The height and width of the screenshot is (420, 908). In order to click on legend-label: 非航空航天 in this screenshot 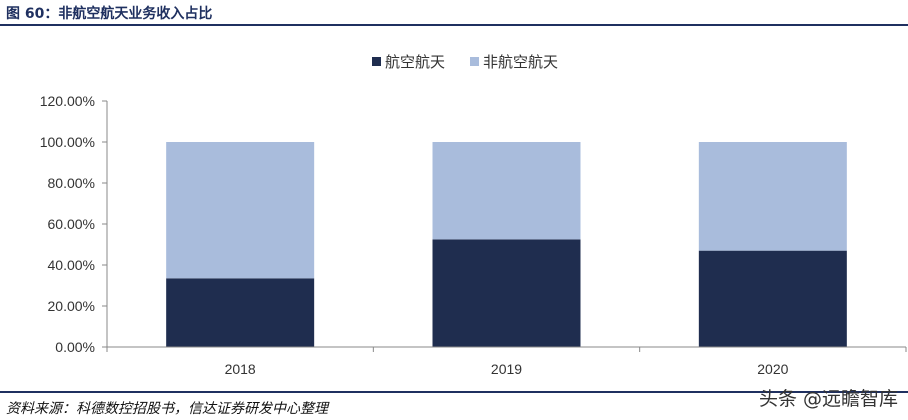, I will do `click(520, 62)`.